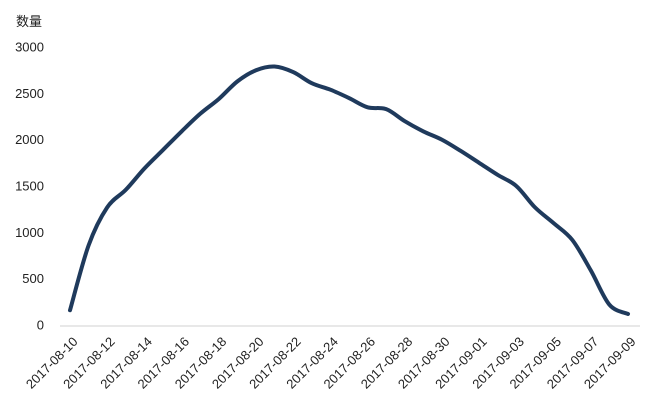 The width and height of the screenshot is (656, 412). Describe the element at coordinates (29, 185) in the screenshot. I see `y-tick-label: 1500` at that location.